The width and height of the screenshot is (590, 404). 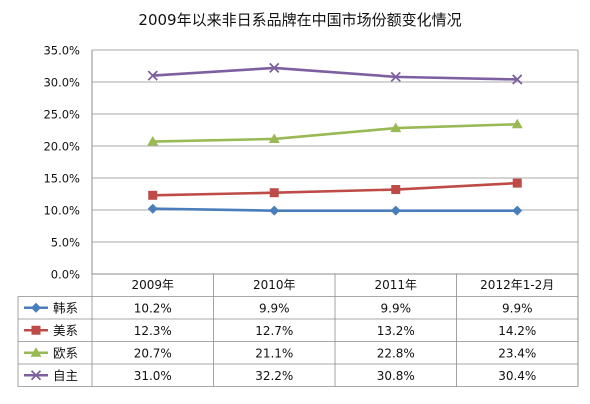 What do you see at coordinates (517, 376) in the screenshot?
I see `data-label: 30.4%` at bounding box center [517, 376].